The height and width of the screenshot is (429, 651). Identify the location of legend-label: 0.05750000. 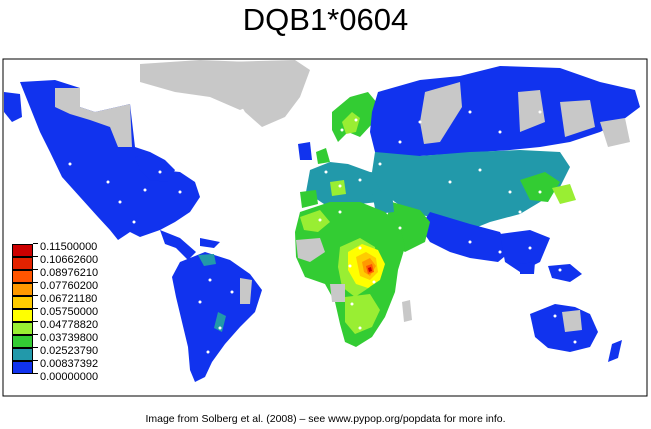
(69, 312).